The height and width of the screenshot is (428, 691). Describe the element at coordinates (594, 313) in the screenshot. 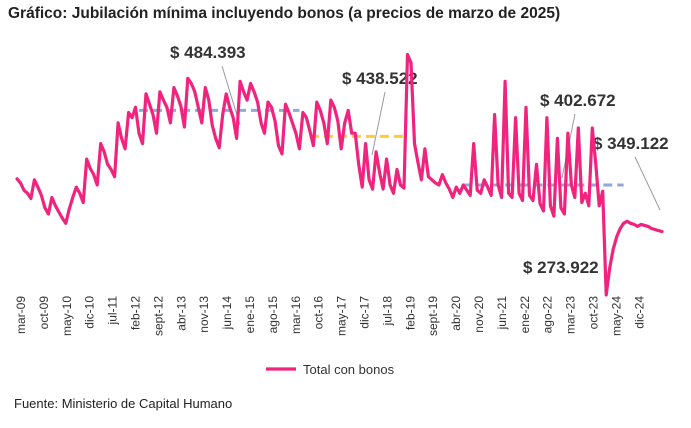

I see `x-tick-label: oct-23` at that location.